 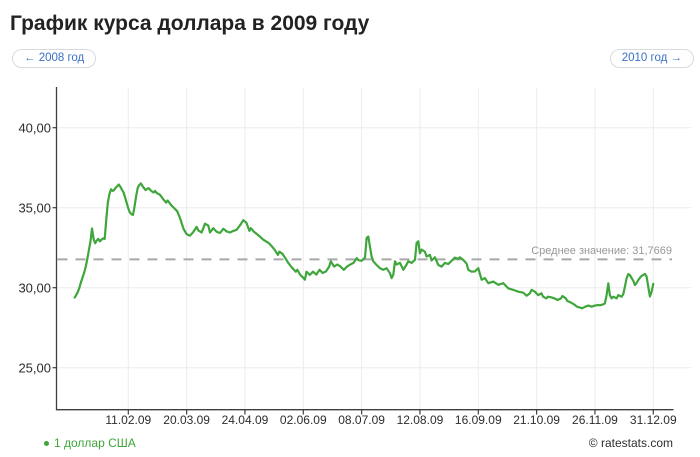 What do you see at coordinates (46, 443) in the screenshot?
I see `legend-dot-icon` at bounding box center [46, 443].